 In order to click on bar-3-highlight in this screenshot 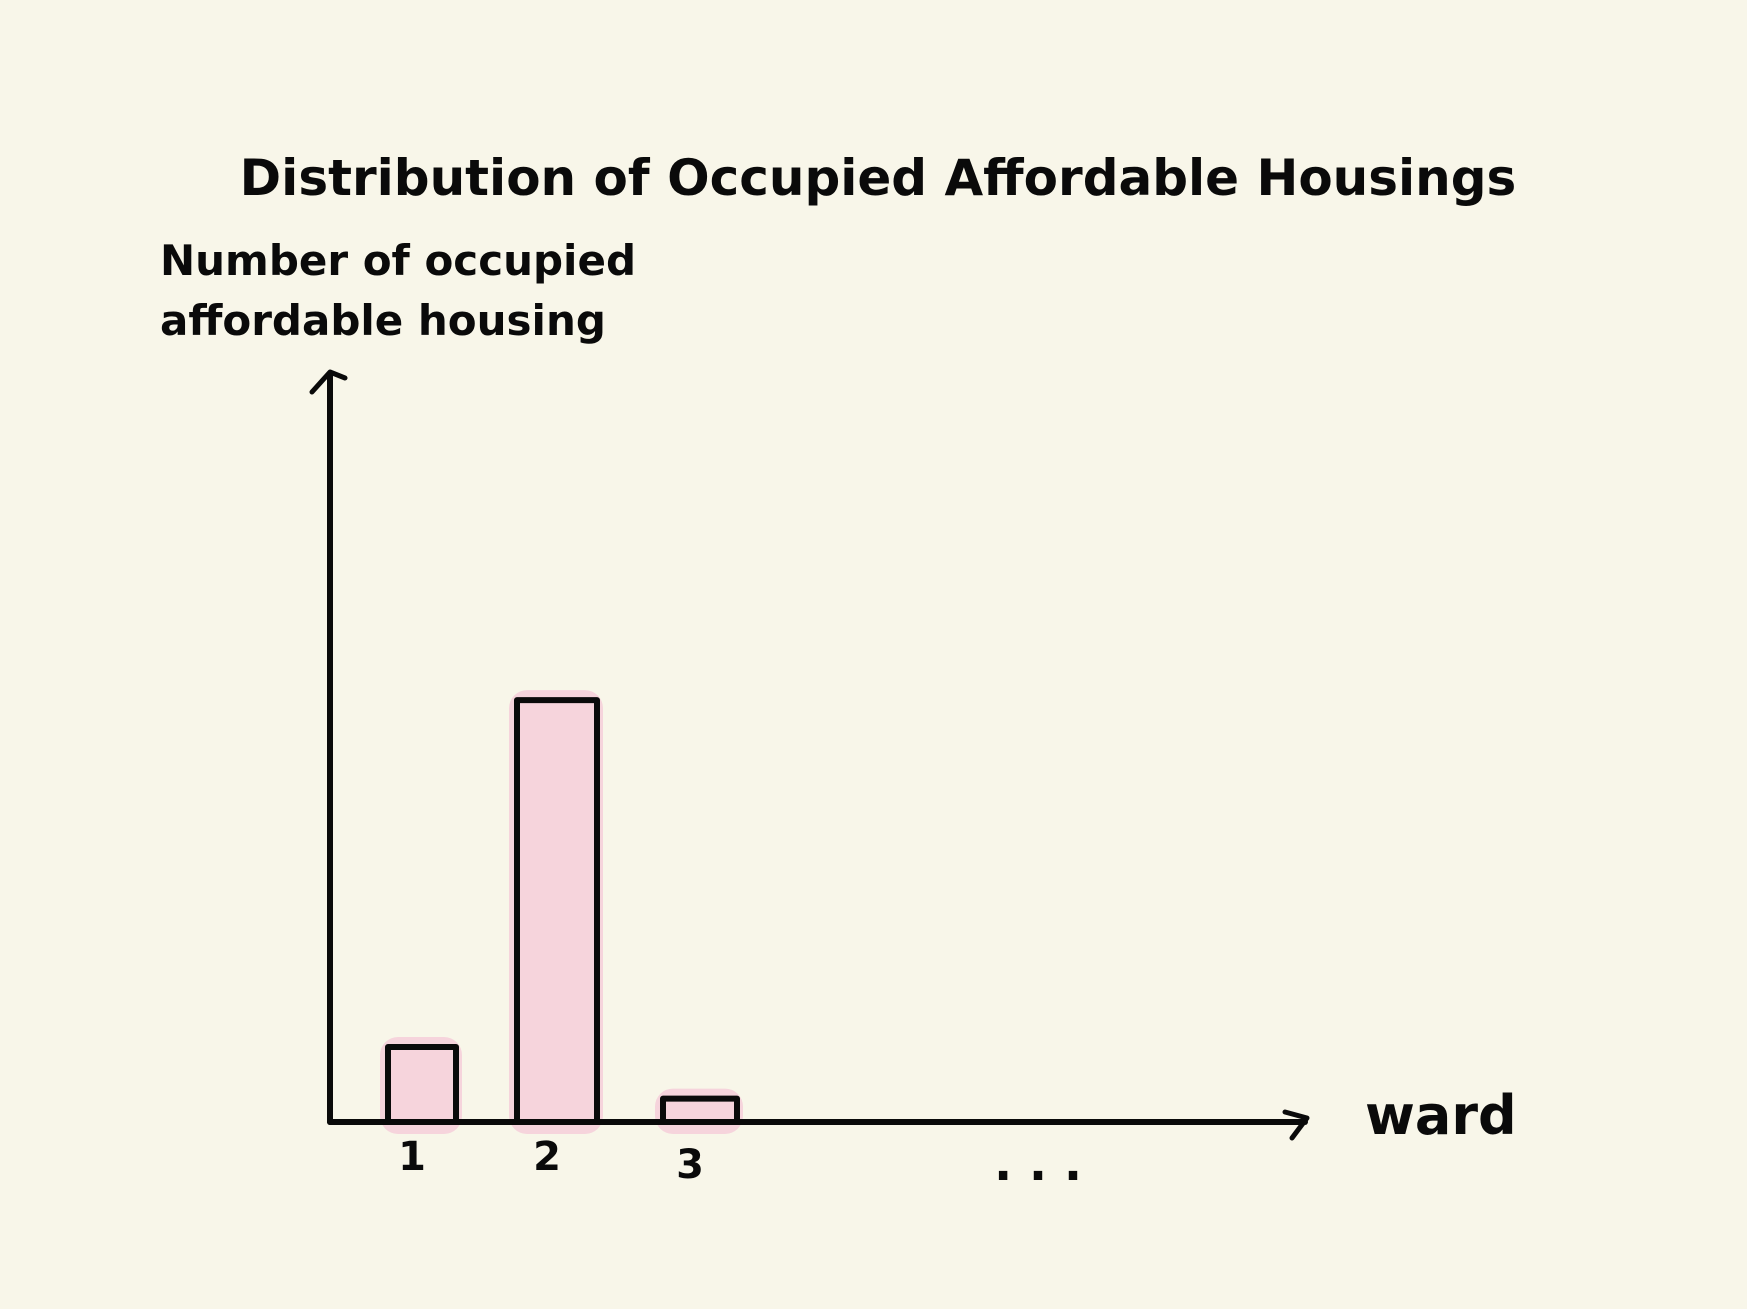, I will do `click(699, 1111)`.